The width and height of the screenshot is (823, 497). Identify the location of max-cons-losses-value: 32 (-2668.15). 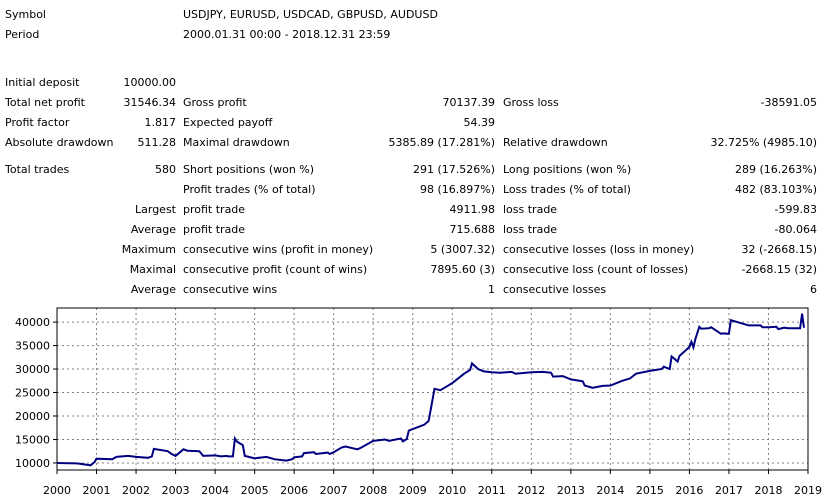
(779, 249).